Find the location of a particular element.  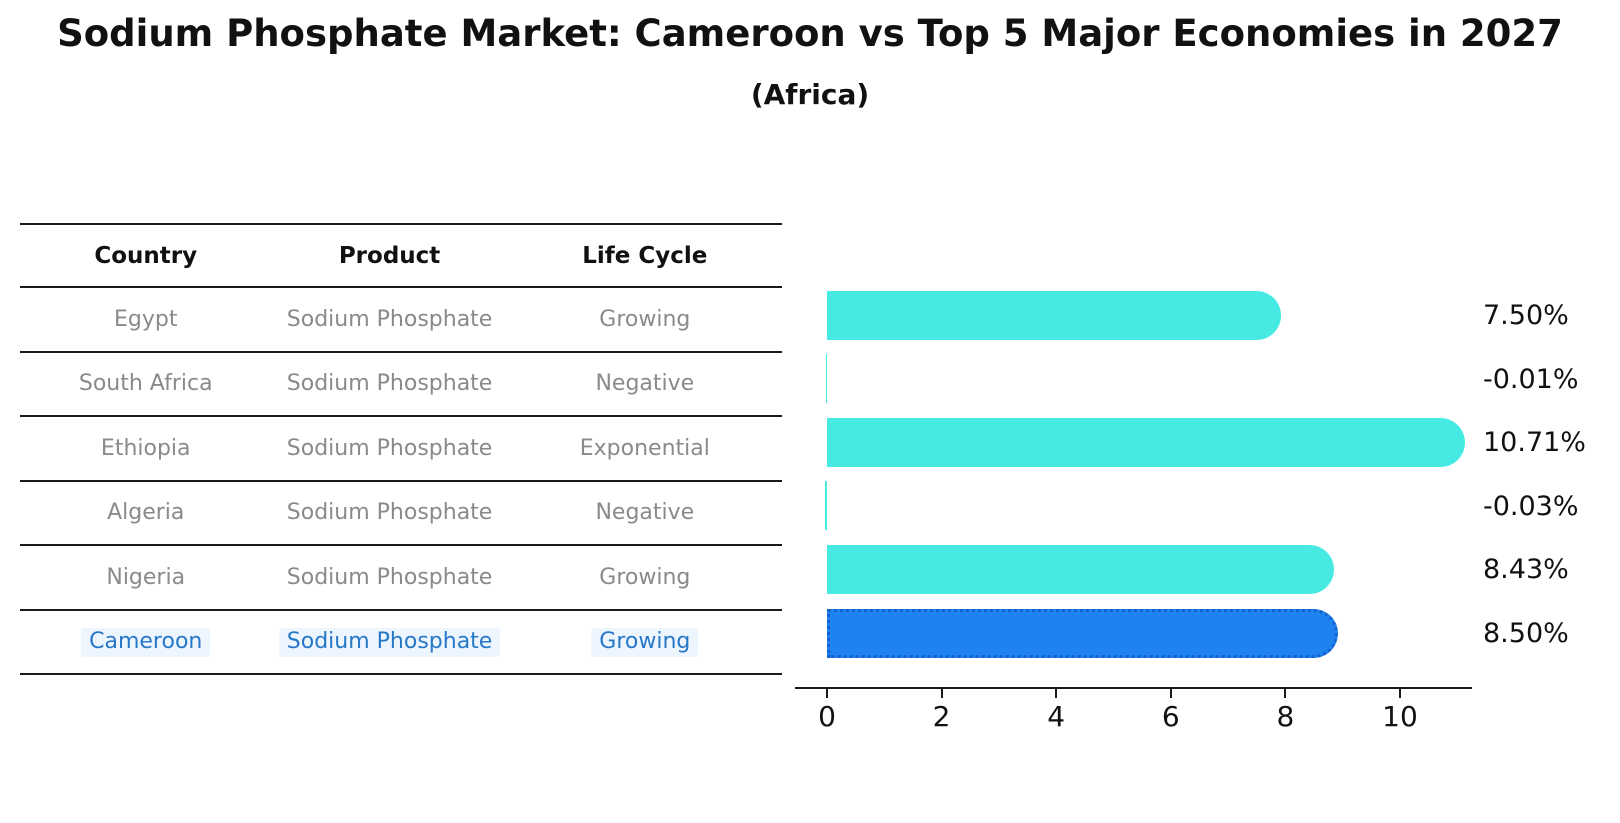

bar-egypt is located at coordinates (1054, 315).